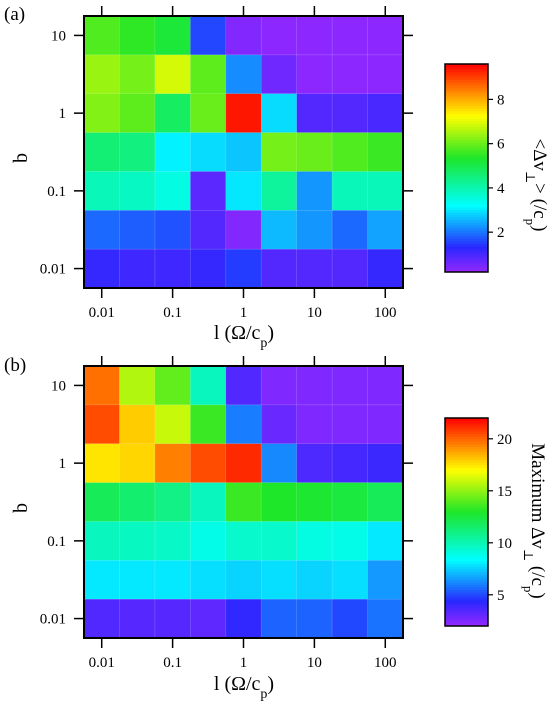 The height and width of the screenshot is (706, 553). Describe the element at coordinates (172, 36) in the screenshot. I see `heatmap-a-cell-r0-c2` at that location.